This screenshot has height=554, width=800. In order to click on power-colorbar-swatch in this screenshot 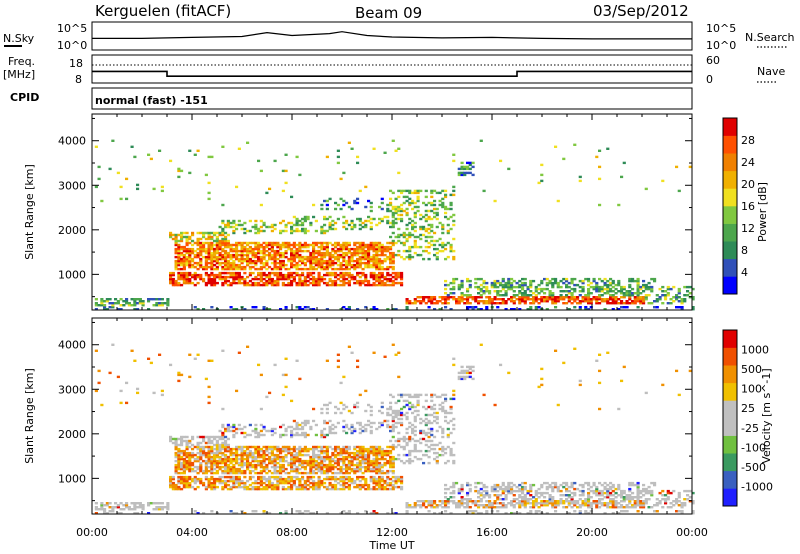, I will do `click(730, 267)`.